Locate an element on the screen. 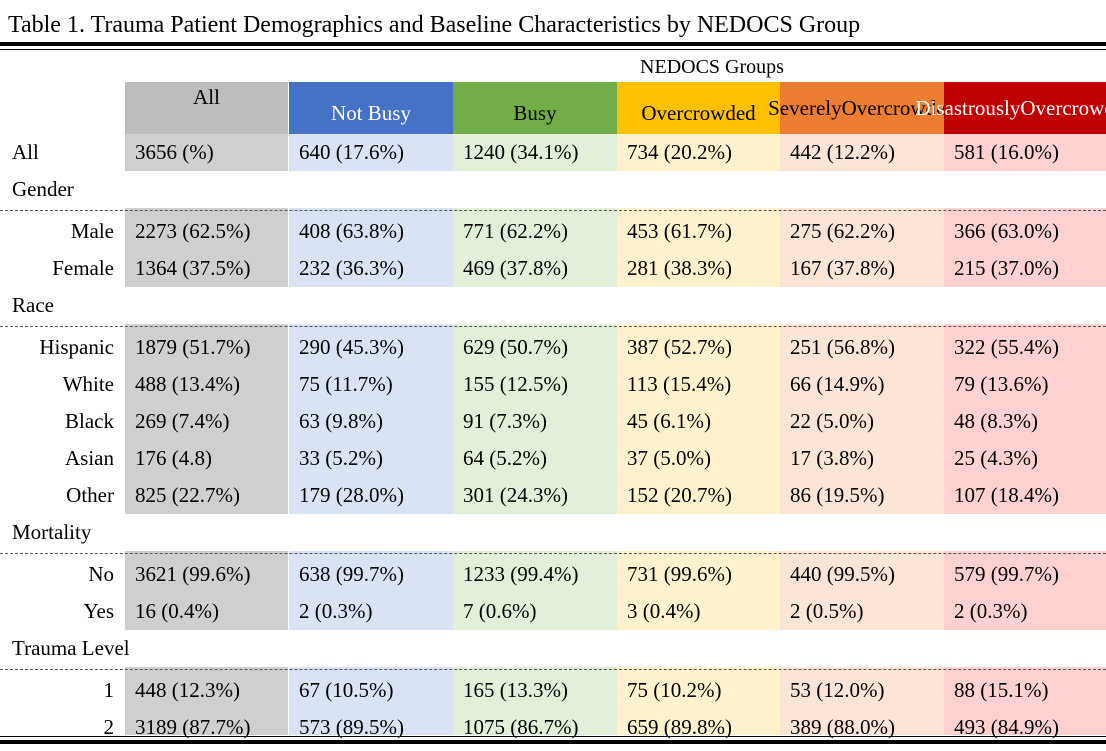 The width and height of the screenshot is (1106, 751). bottom-rule-thick is located at coordinates (553, 742).